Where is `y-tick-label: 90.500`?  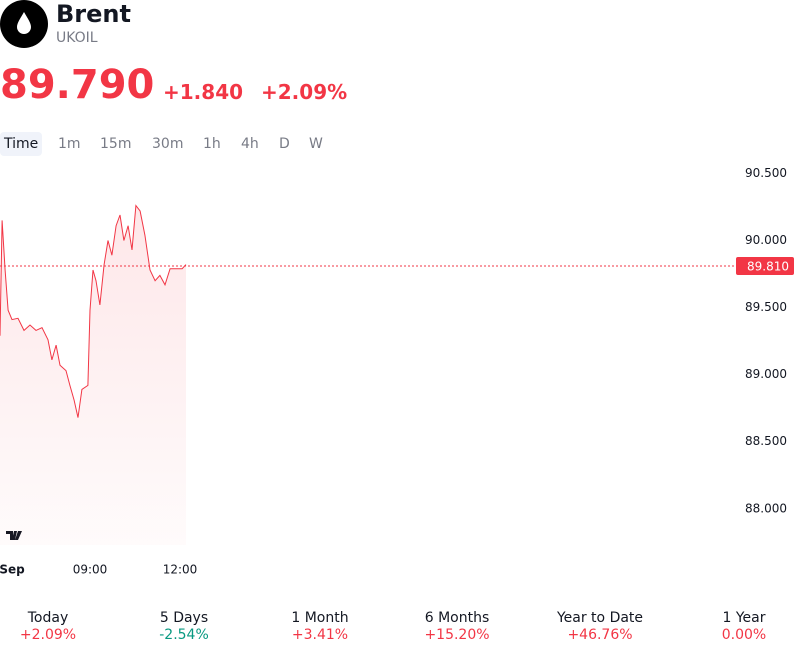 y-tick-label: 90.500 is located at coordinates (766, 173).